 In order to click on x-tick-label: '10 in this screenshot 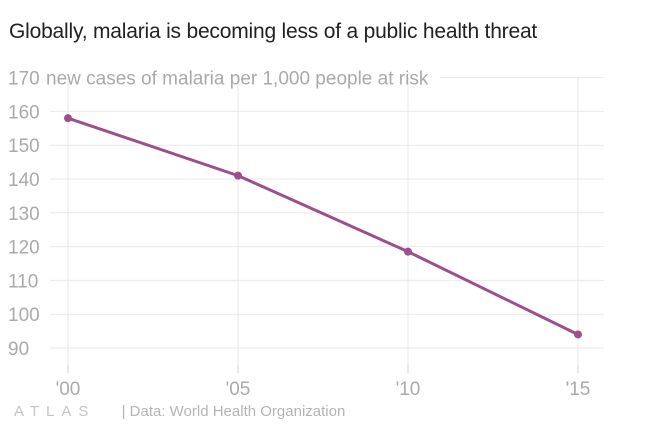, I will do `click(408, 389)`.